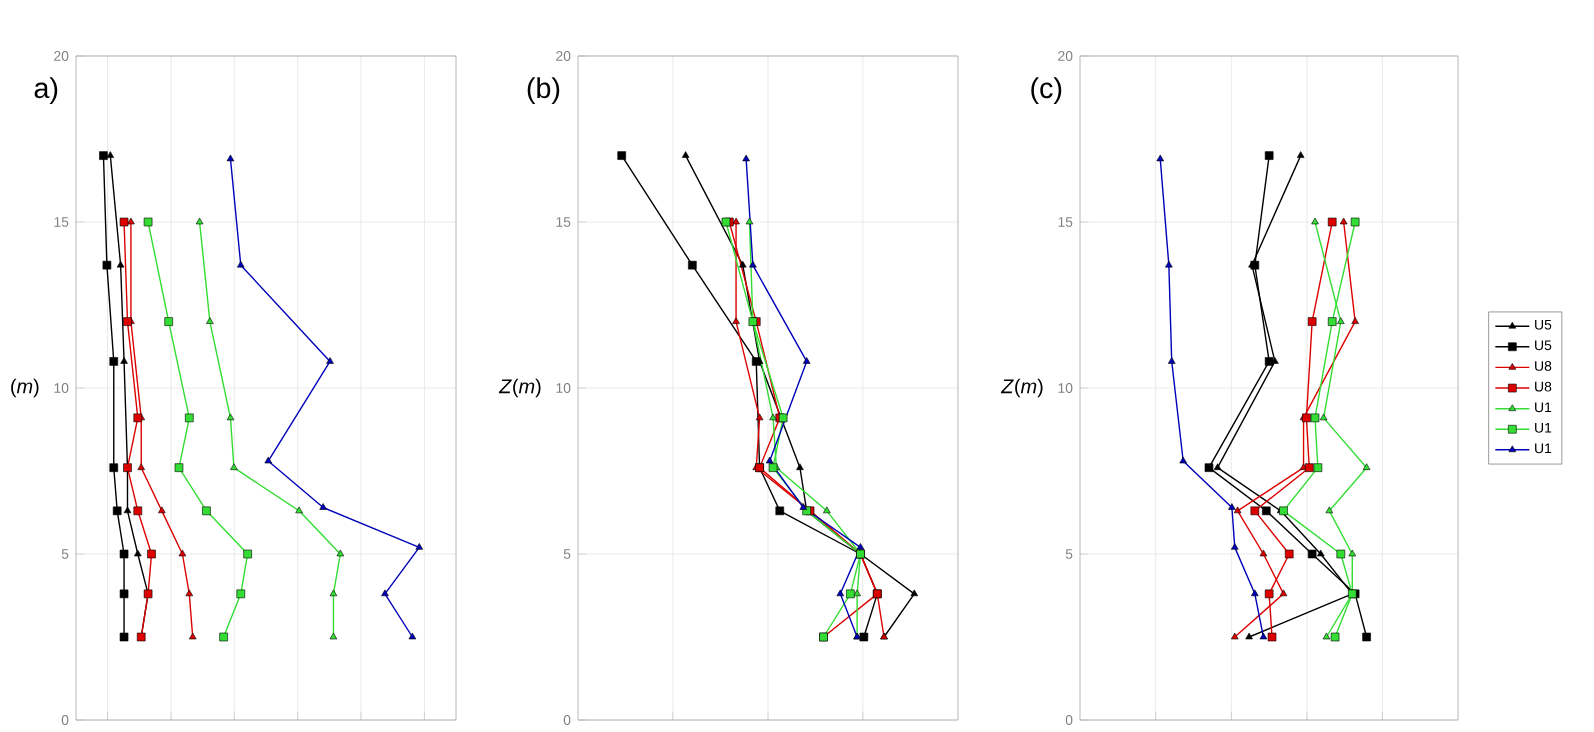 The height and width of the screenshot is (732, 1594). What do you see at coordinates (543, 90) in the screenshot?
I see `text: (b)` at bounding box center [543, 90].